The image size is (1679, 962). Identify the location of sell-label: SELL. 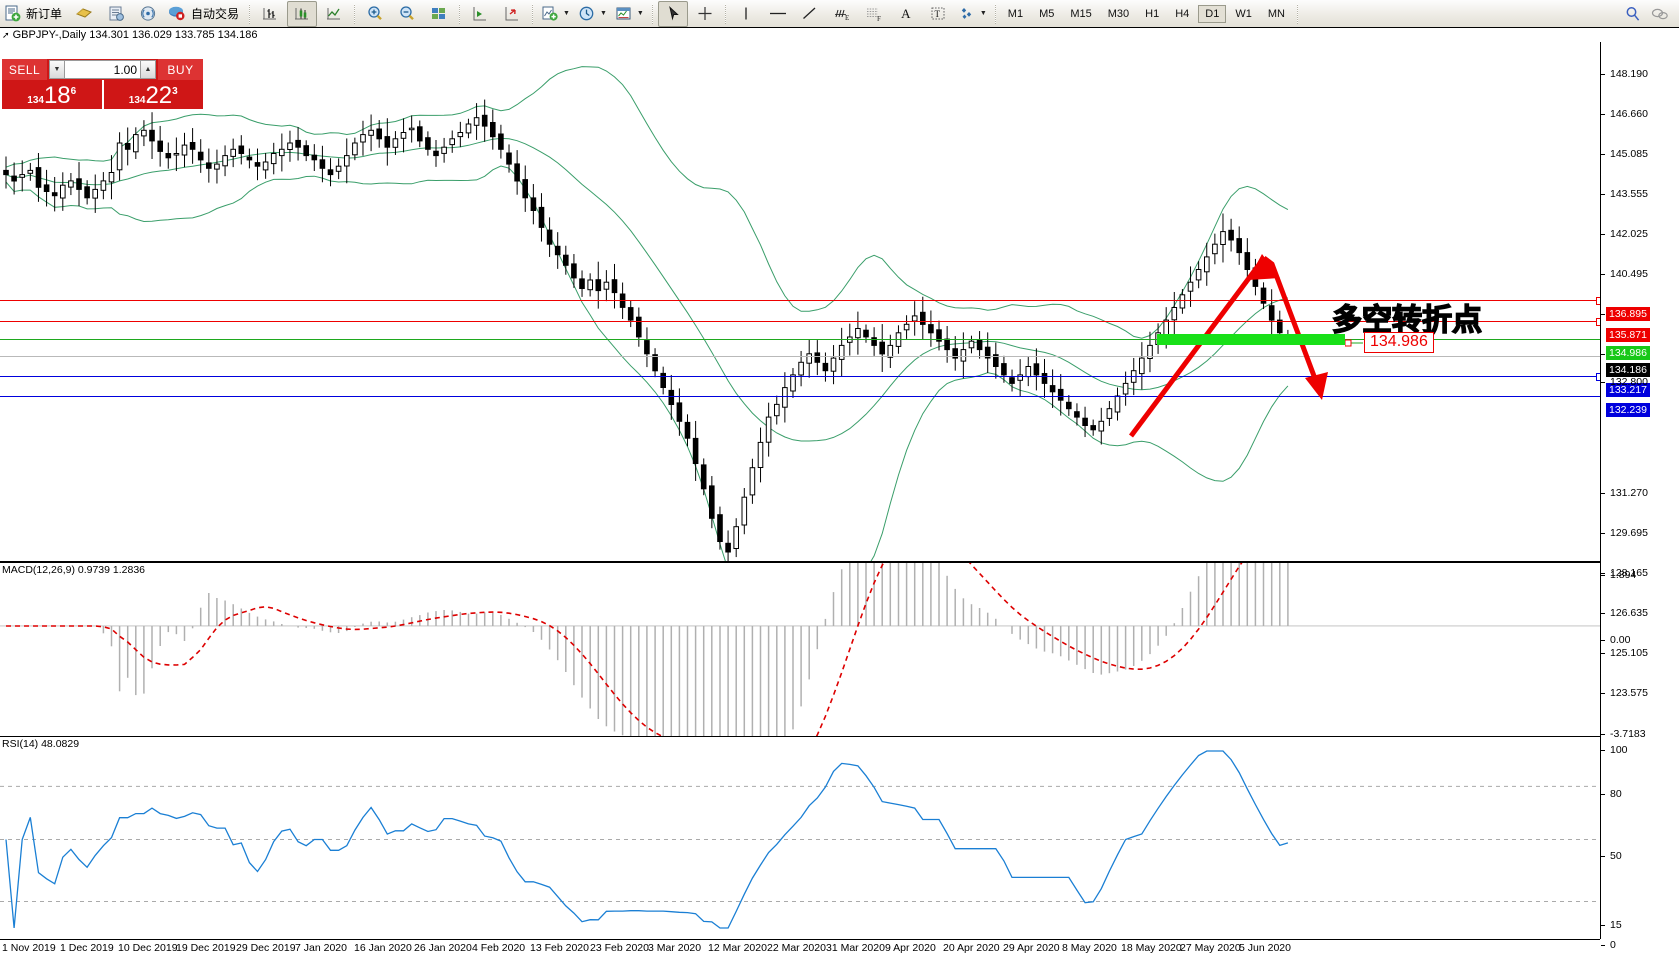
(24, 69).